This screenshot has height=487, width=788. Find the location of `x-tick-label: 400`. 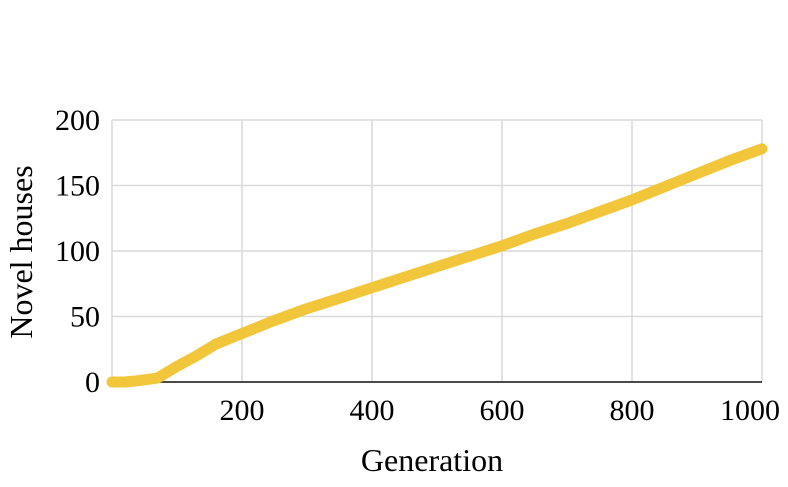

x-tick-label: 400 is located at coordinates (372, 410).